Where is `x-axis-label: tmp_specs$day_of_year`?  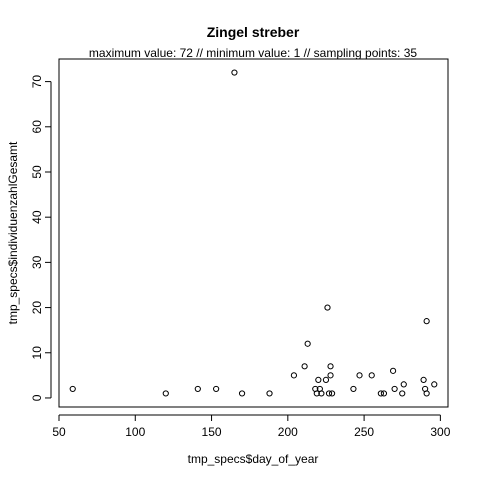 x-axis-label: tmp_specs$day_of_year is located at coordinates (253, 459).